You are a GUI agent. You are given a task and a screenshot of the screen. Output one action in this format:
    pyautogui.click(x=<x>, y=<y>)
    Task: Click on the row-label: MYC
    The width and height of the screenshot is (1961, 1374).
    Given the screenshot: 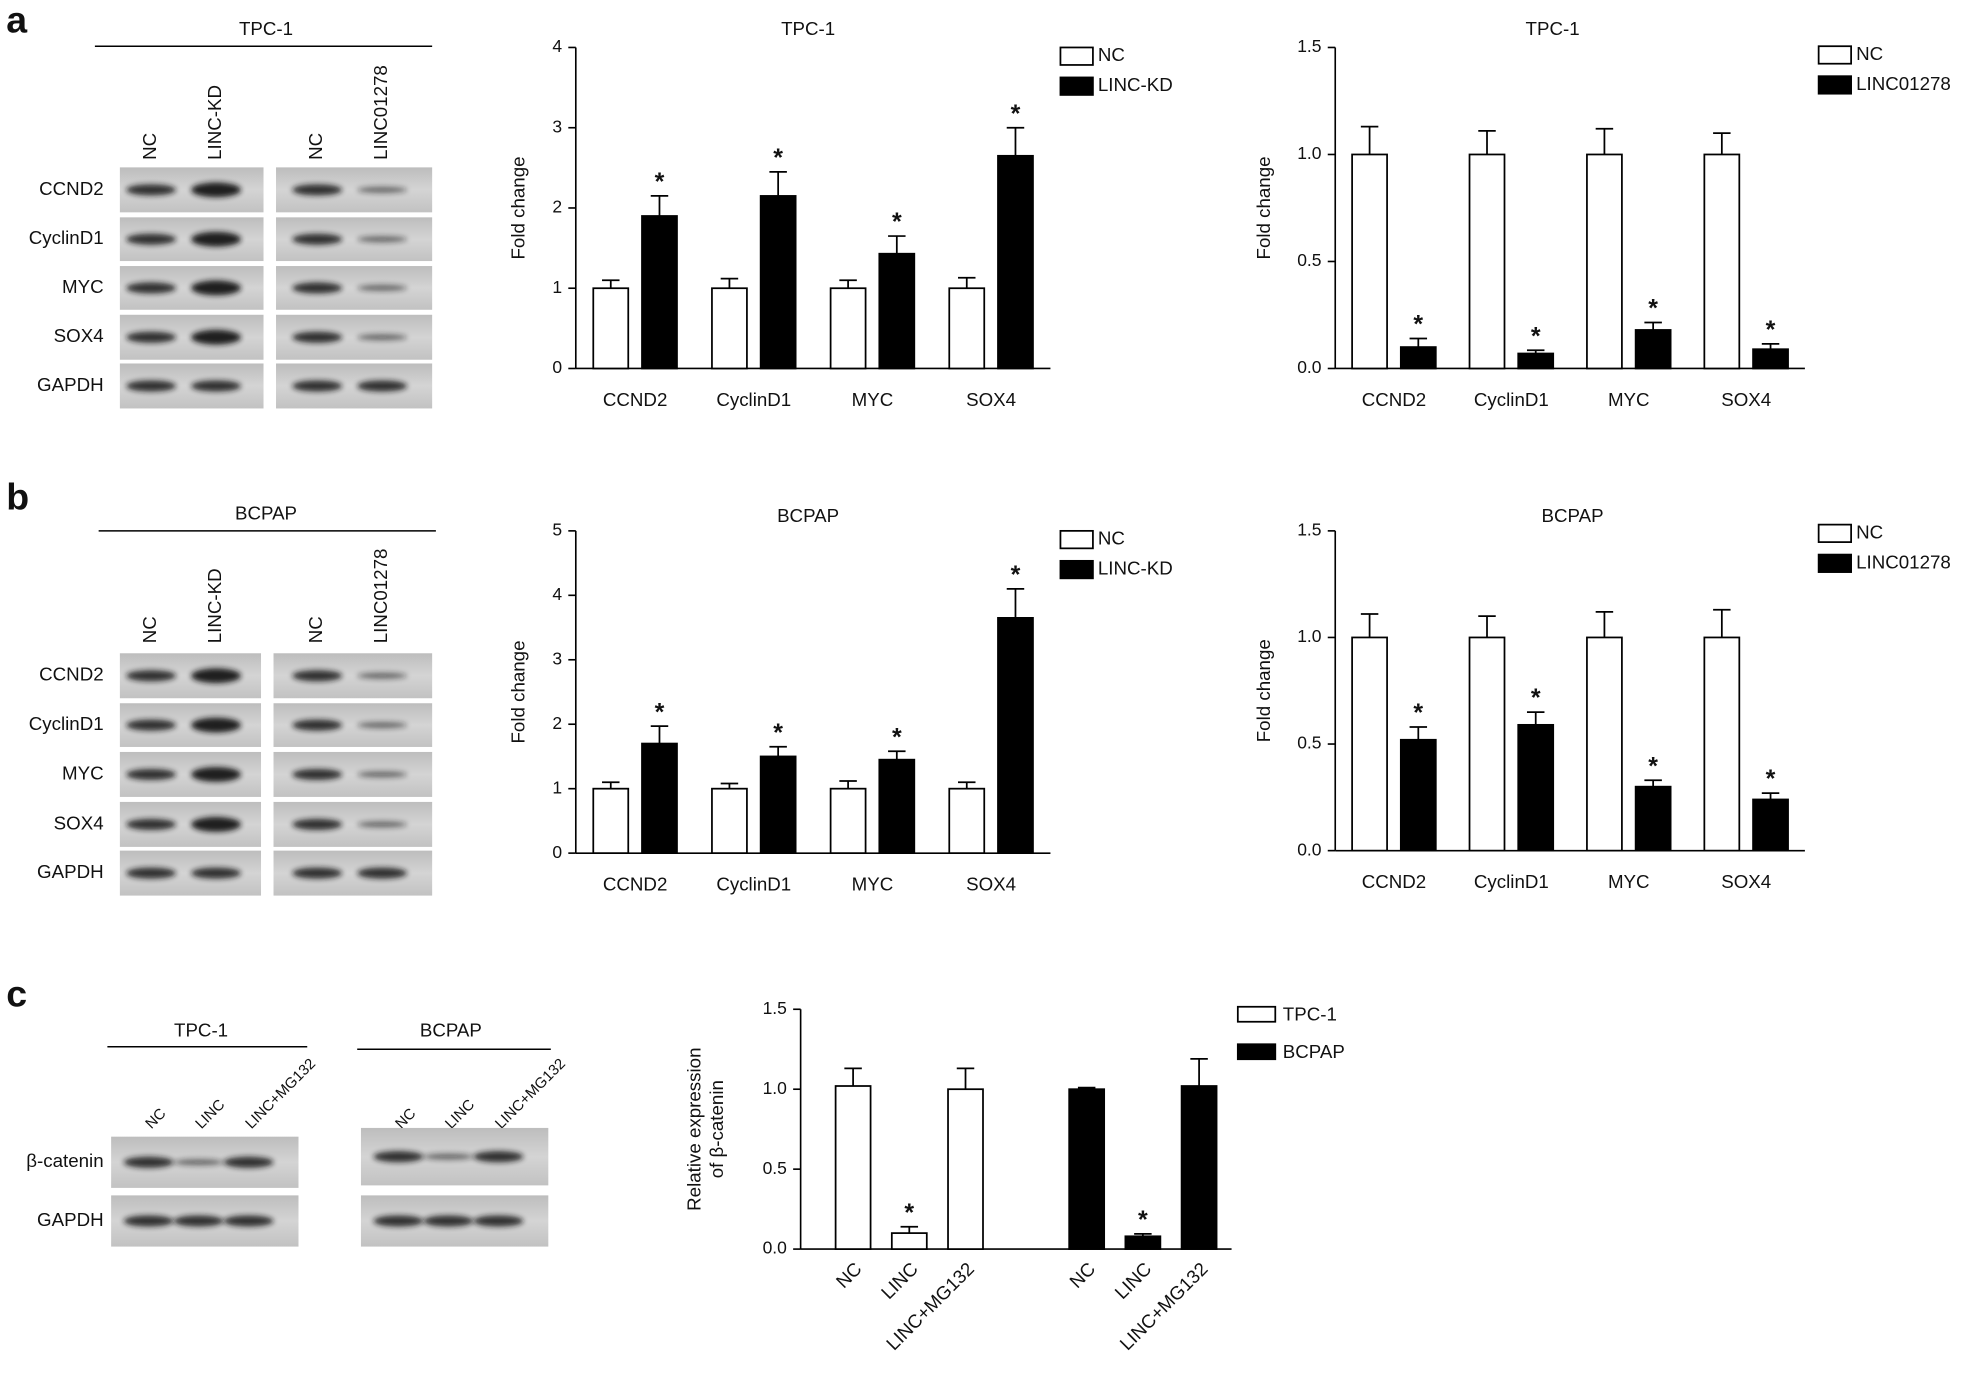 What is the action you would take?
    pyautogui.click(x=83, y=286)
    